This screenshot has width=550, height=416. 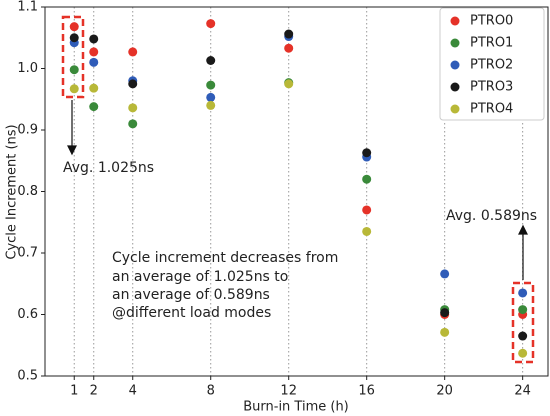 I want to click on x-tick-label: 4, so click(x=133, y=391).